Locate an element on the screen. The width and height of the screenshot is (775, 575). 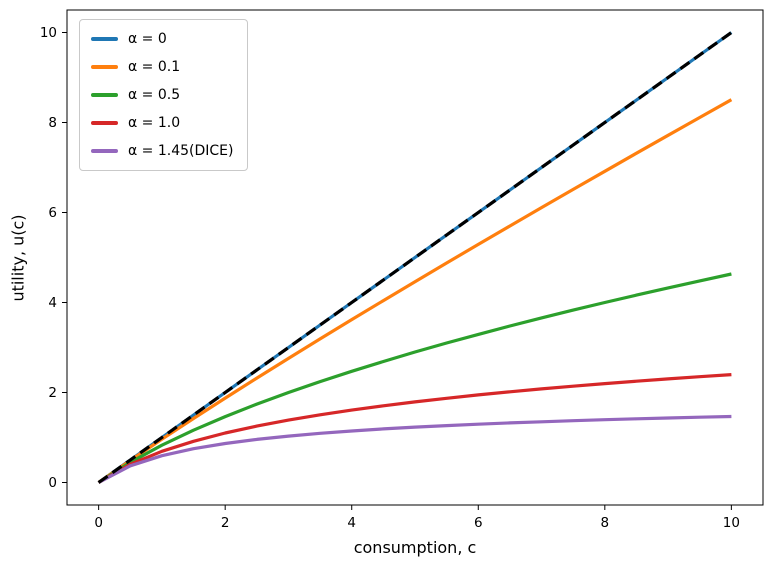
legend: α = 0 α = 0.1 α = 0.5 α = 1.0 α = 1.45(DICE) is located at coordinates (163, 95).